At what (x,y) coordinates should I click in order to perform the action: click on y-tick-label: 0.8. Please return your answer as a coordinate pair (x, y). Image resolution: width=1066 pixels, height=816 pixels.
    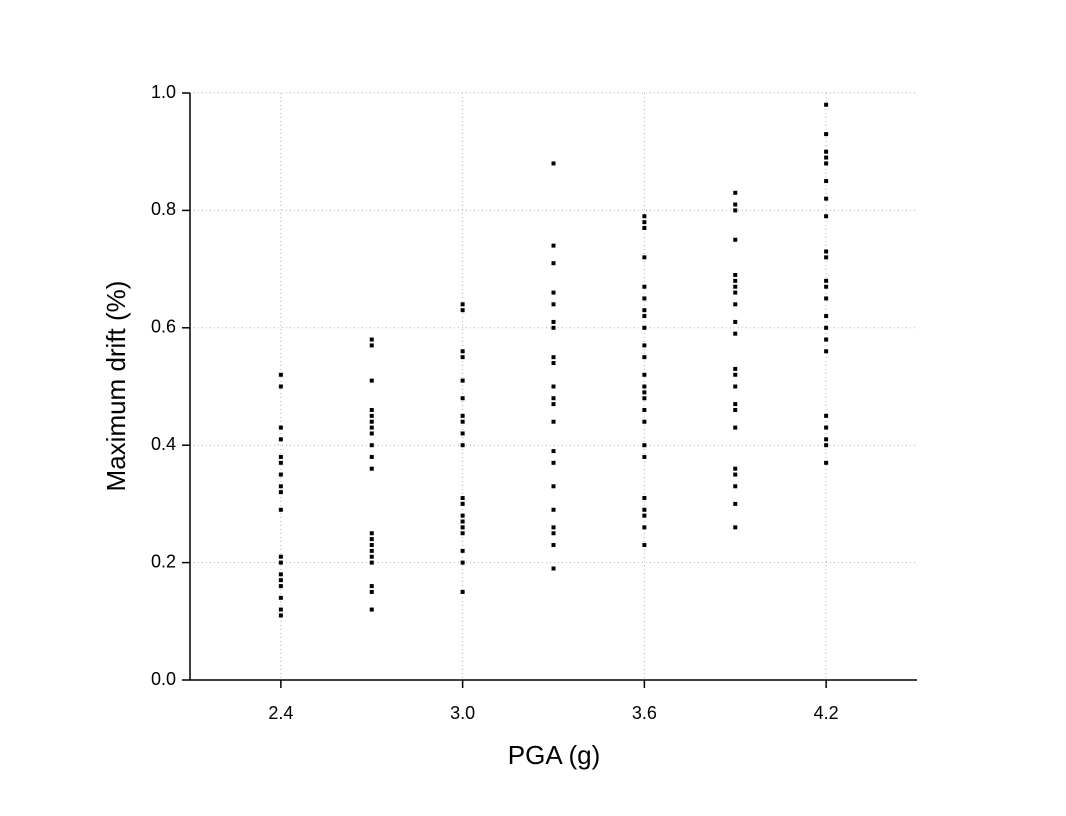
    Looking at the image, I should click on (163, 209).